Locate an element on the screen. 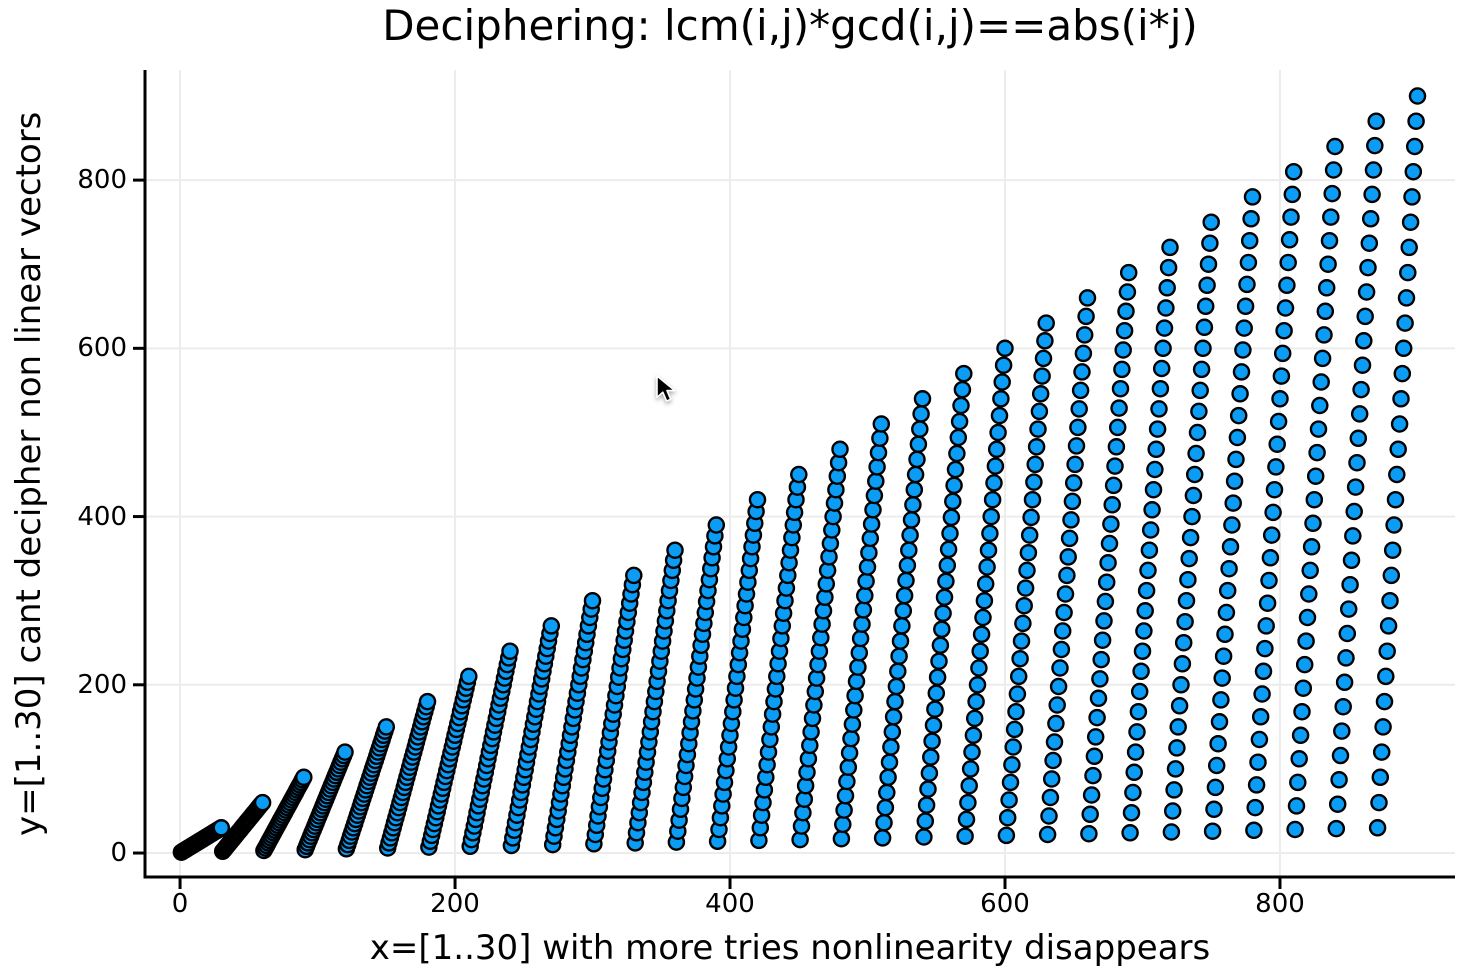  x-tick-label: 400 is located at coordinates (730, 904).